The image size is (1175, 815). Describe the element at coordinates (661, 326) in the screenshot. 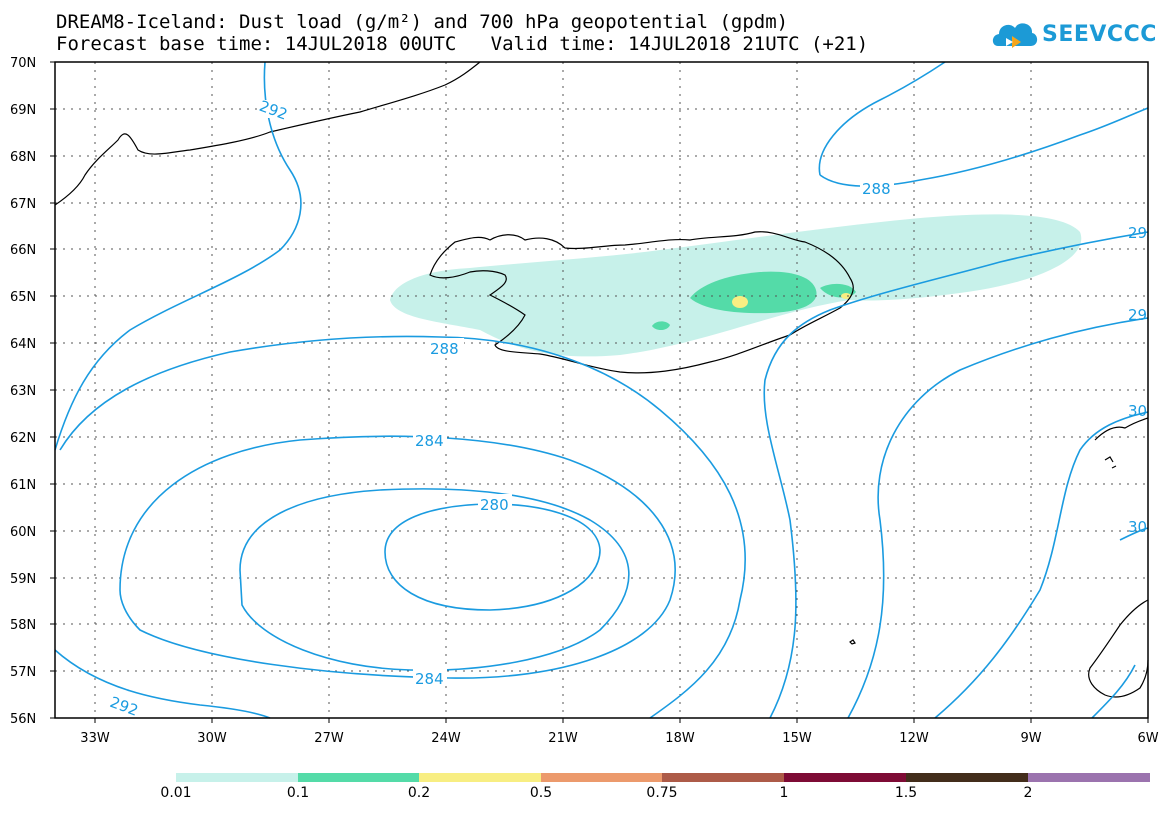

I see `dust-band-0.1-small` at that location.